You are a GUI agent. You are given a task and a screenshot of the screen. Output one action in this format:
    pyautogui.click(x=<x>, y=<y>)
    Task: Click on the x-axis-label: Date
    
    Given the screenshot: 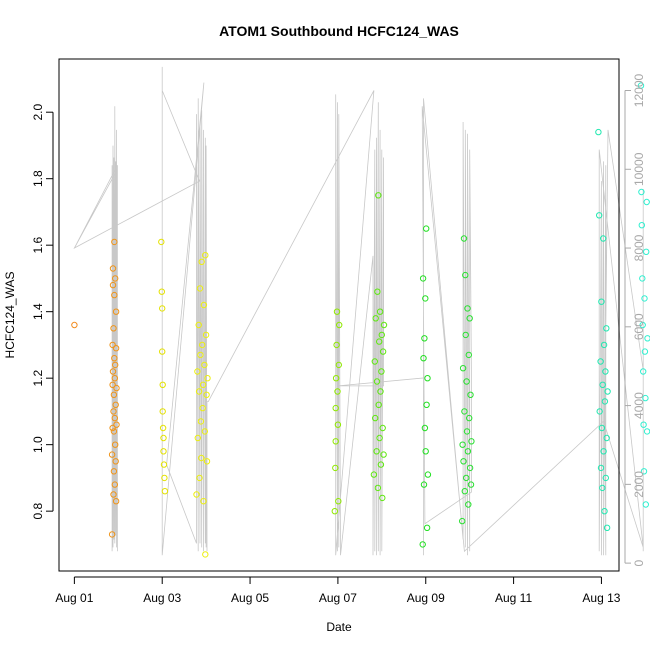 What is the action you would take?
    pyautogui.click(x=339, y=627)
    